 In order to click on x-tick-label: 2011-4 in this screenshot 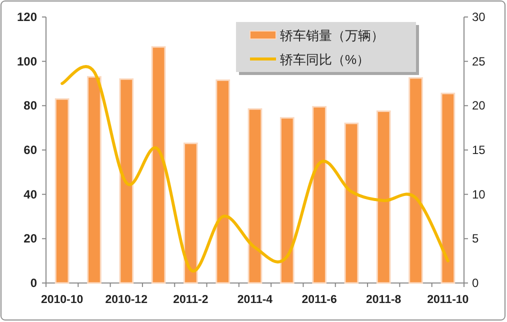, I will do `click(255, 300)`.